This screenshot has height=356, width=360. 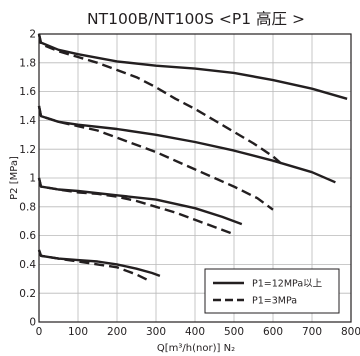 I want to click on x-axis-label: Q[m³/h(nor)] N₂, so click(x=196, y=348).